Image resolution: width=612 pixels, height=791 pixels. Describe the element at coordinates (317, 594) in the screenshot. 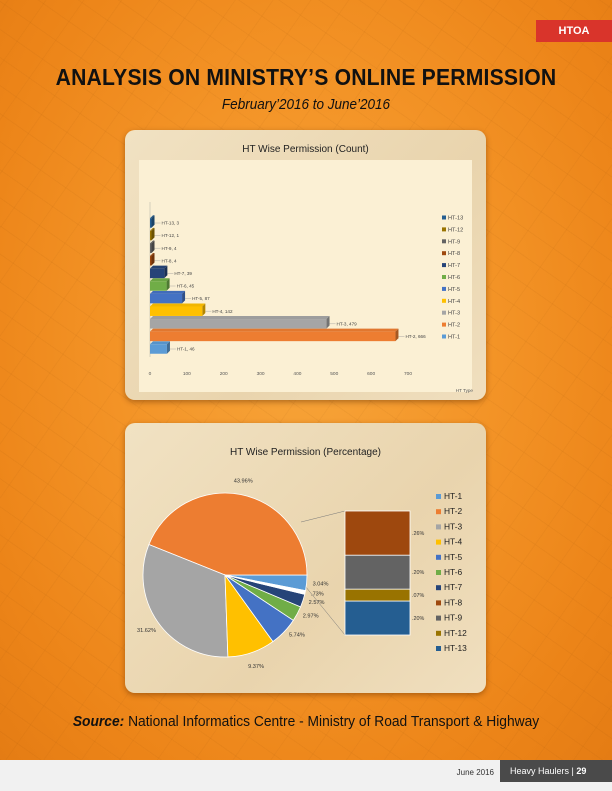

I see `pie-data-label: .73%` at that location.